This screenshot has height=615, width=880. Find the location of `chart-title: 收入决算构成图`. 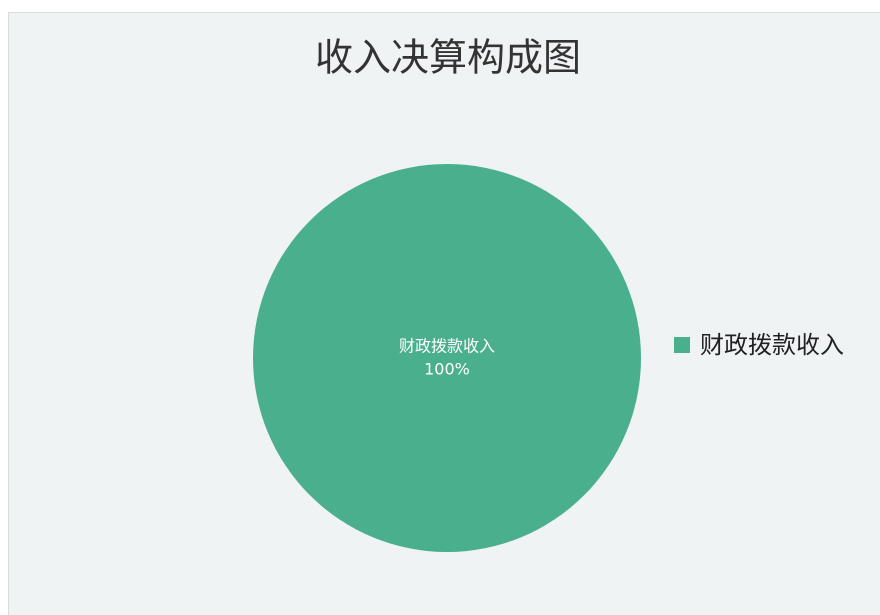

chart-title: 收入决算构成图 is located at coordinates (448, 58).